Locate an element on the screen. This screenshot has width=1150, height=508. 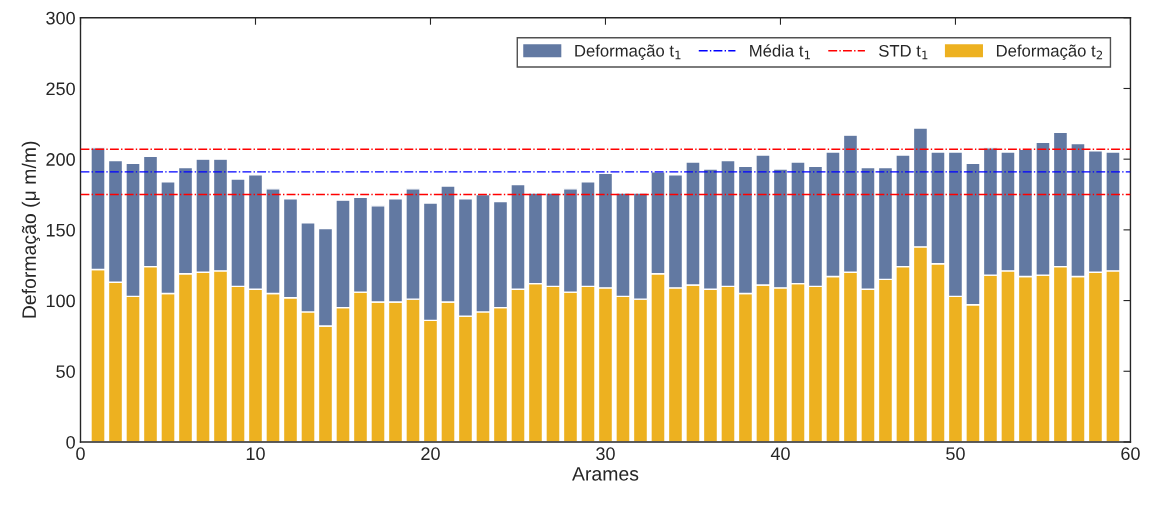
x-tick-label: 20 is located at coordinates (430, 454).